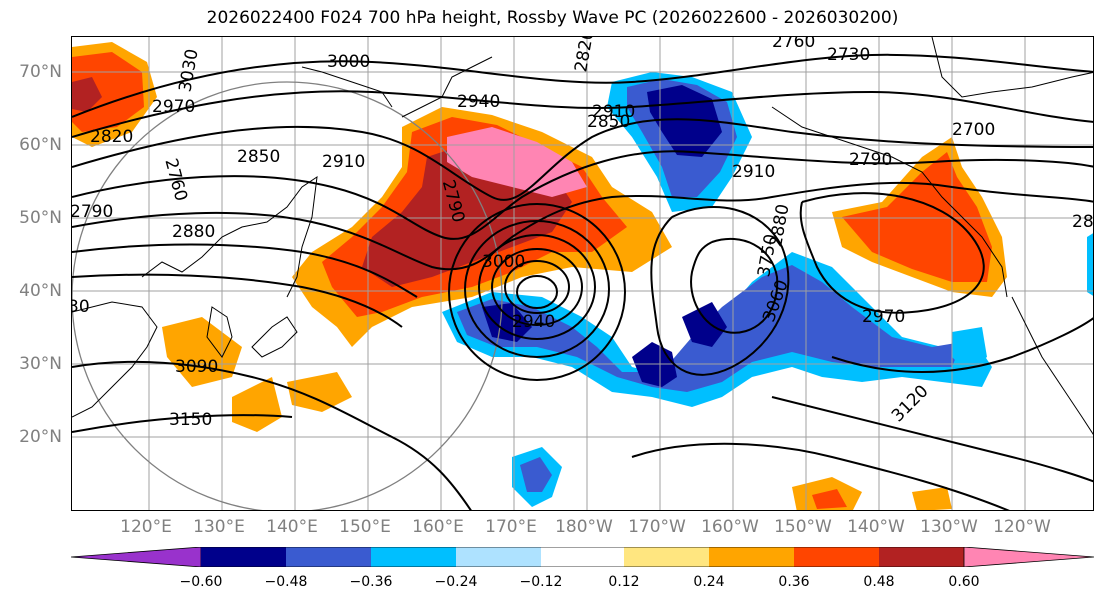 This screenshot has width=1105, height=604. What do you see at coordinates (196, 367) in the screenshot?
I see `contour-label: 3090` at bounding box center [196, 367].